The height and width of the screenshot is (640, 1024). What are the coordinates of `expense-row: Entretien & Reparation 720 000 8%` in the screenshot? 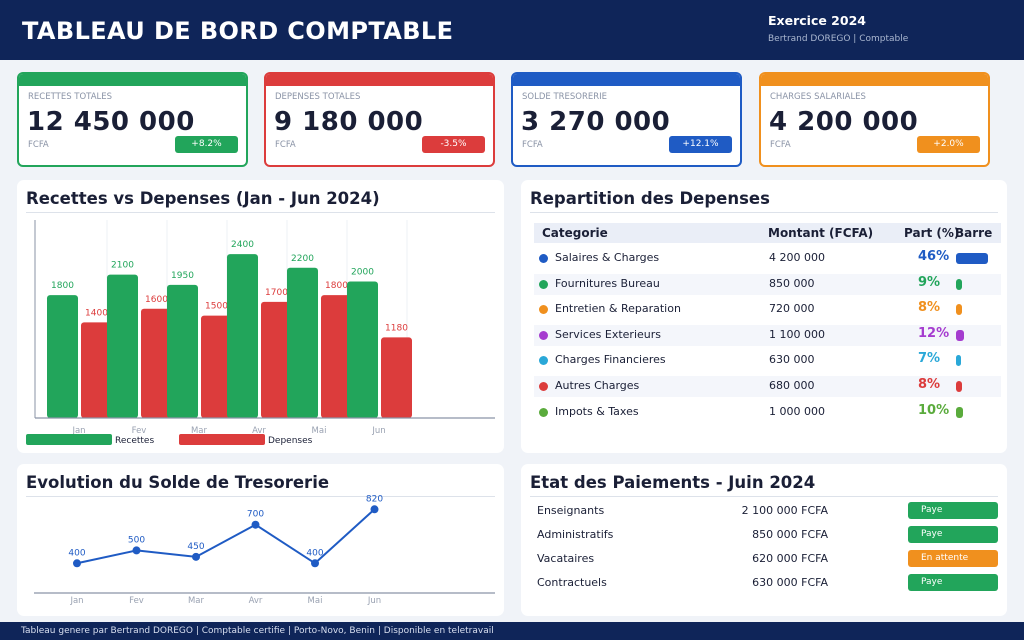 It's located at (767, 309).